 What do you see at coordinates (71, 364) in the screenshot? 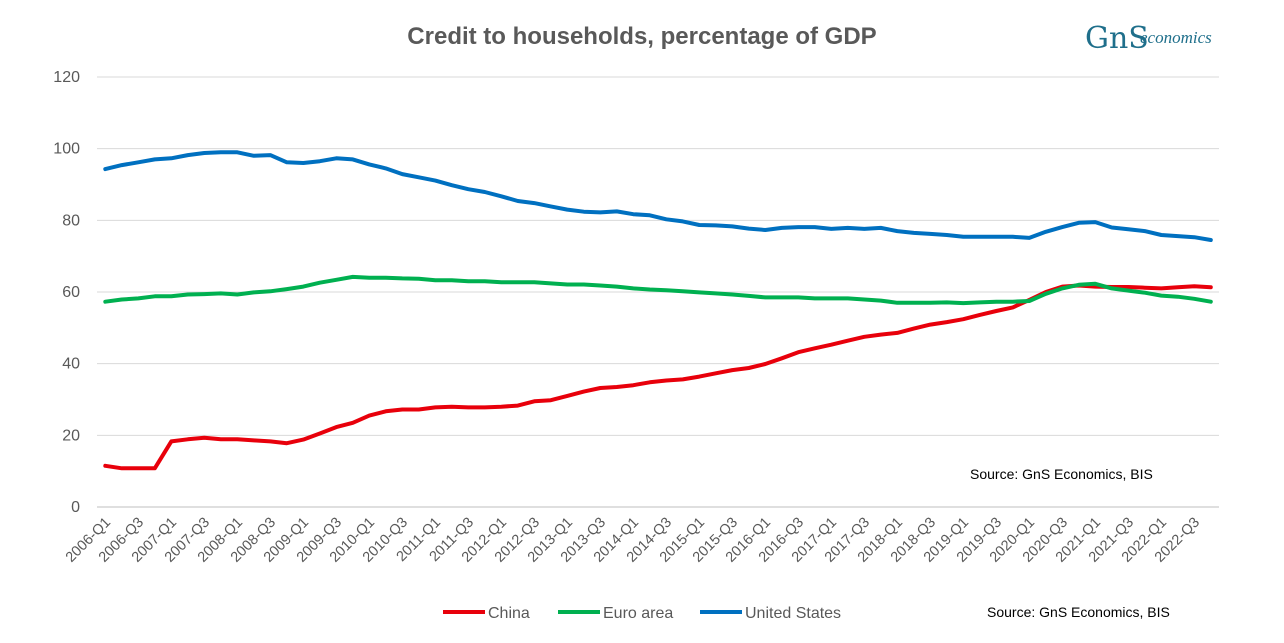
I see `y-tick-label: 40` at bounding box center [71, 364].